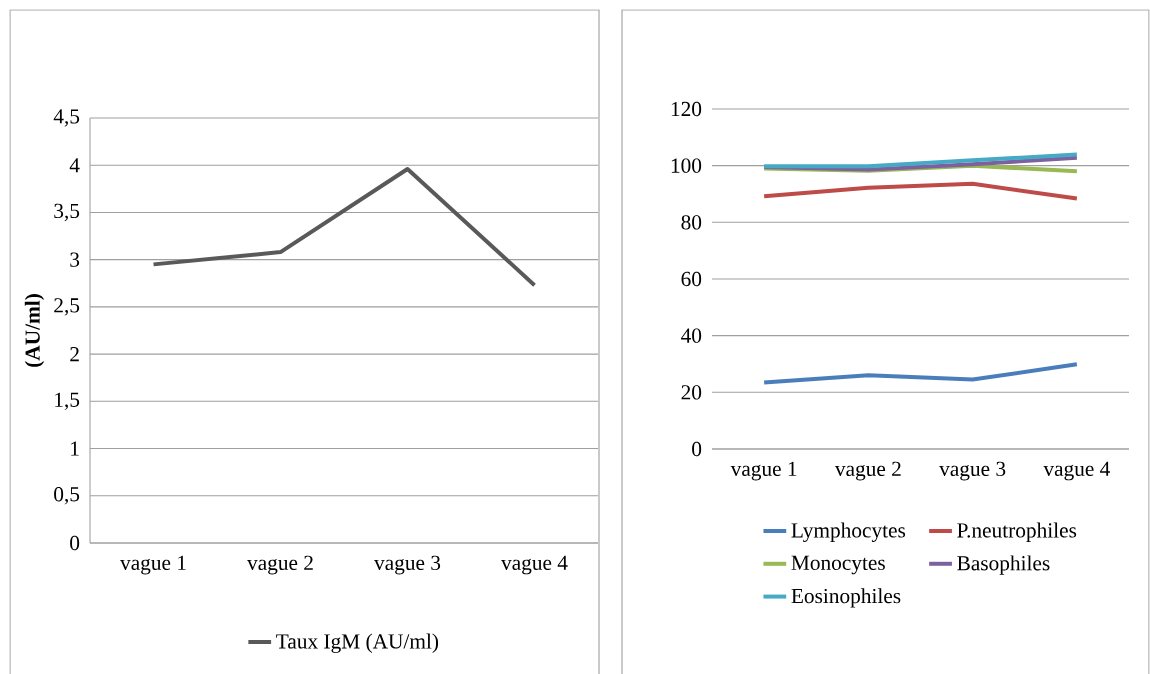 The width and height of the screenshot is (1150, 674). I want to click on y-tick-label: 3,5, so click(67, 212).